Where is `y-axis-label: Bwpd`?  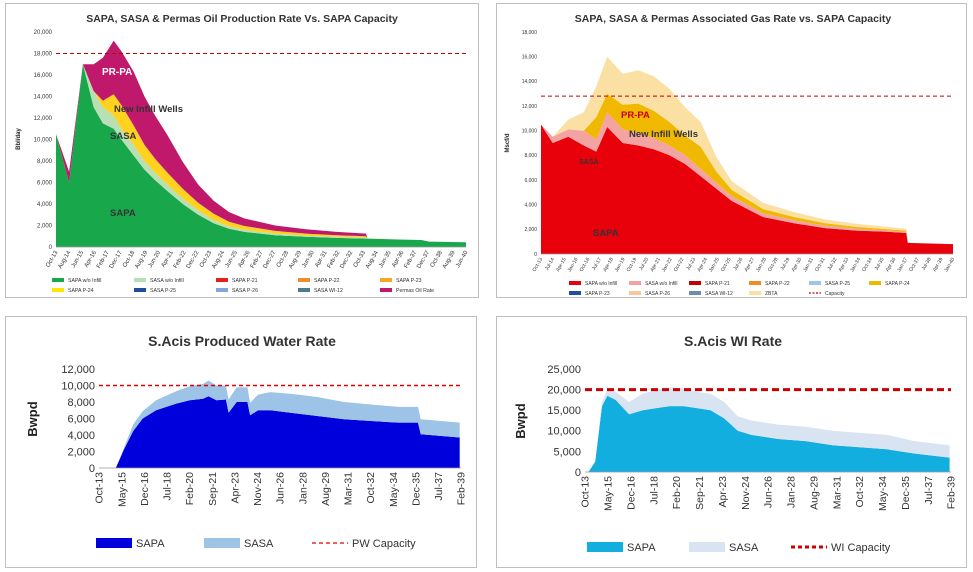 y-axis-label: Bwpd is located at coordinates (520, 420).